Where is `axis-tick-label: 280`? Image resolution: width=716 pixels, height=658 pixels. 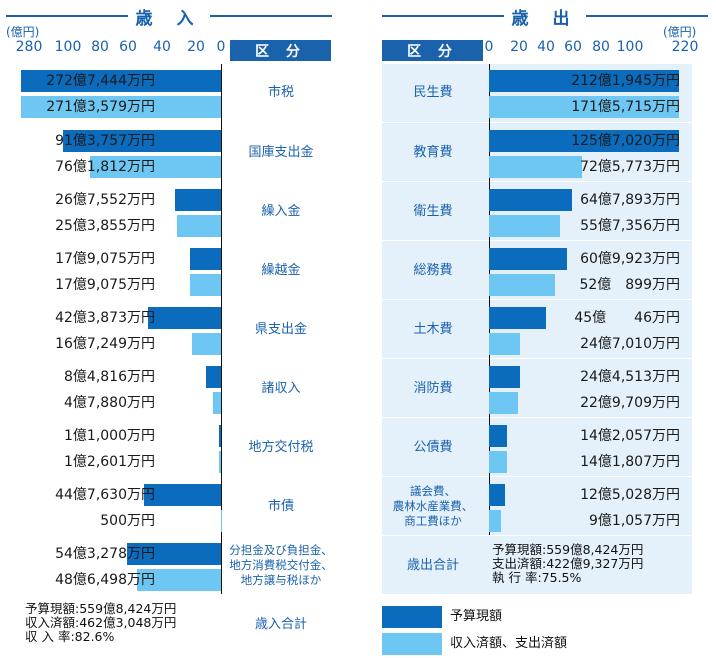
axis-tick-label: 280 is located at coordinates (29, 47).